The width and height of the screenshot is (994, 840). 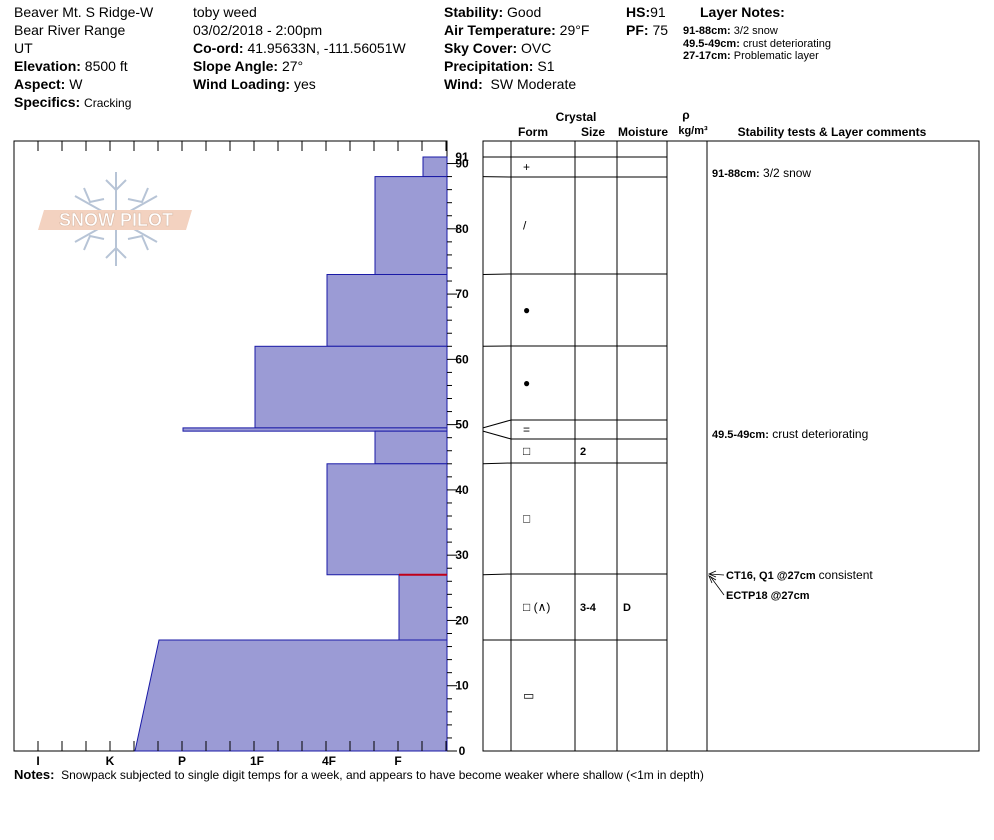 I want to click on y-tick-label: 40, so click(x=462, y=490).